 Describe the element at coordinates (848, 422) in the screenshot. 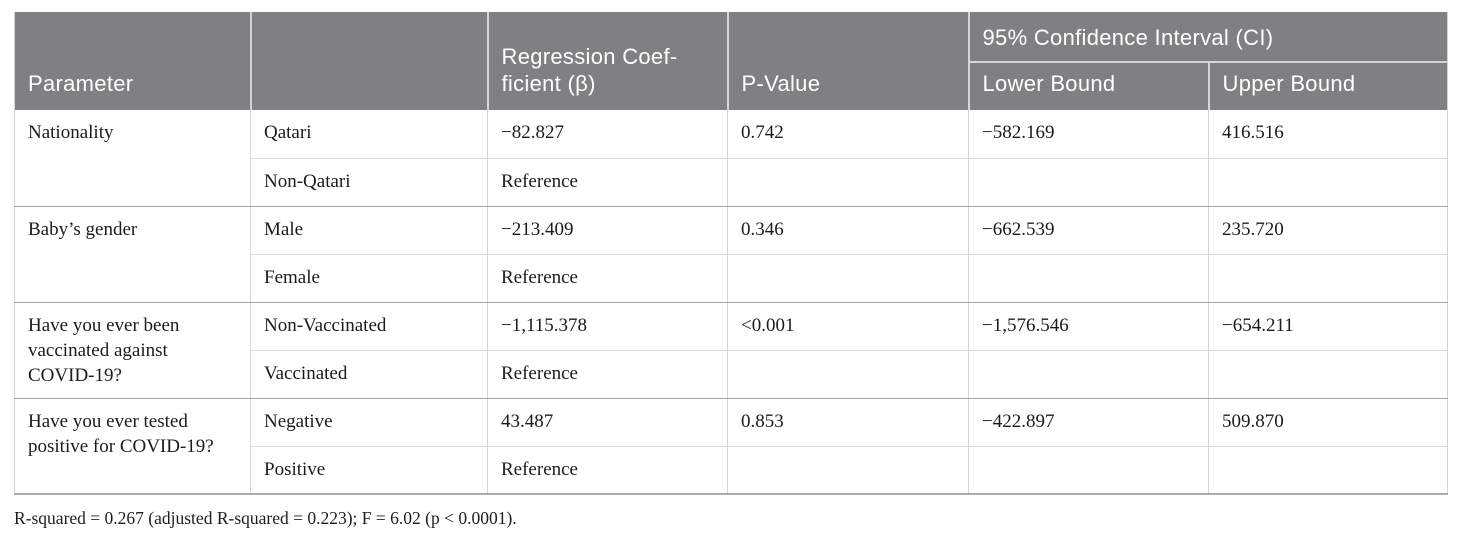

I see `cell-p-value: 0.853` at that location.